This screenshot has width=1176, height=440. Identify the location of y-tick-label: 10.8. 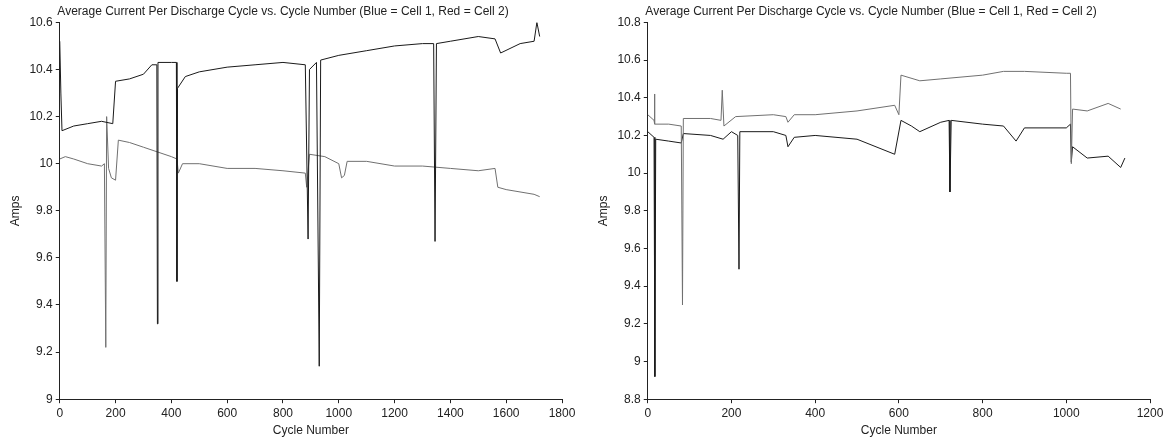
(629, 21).